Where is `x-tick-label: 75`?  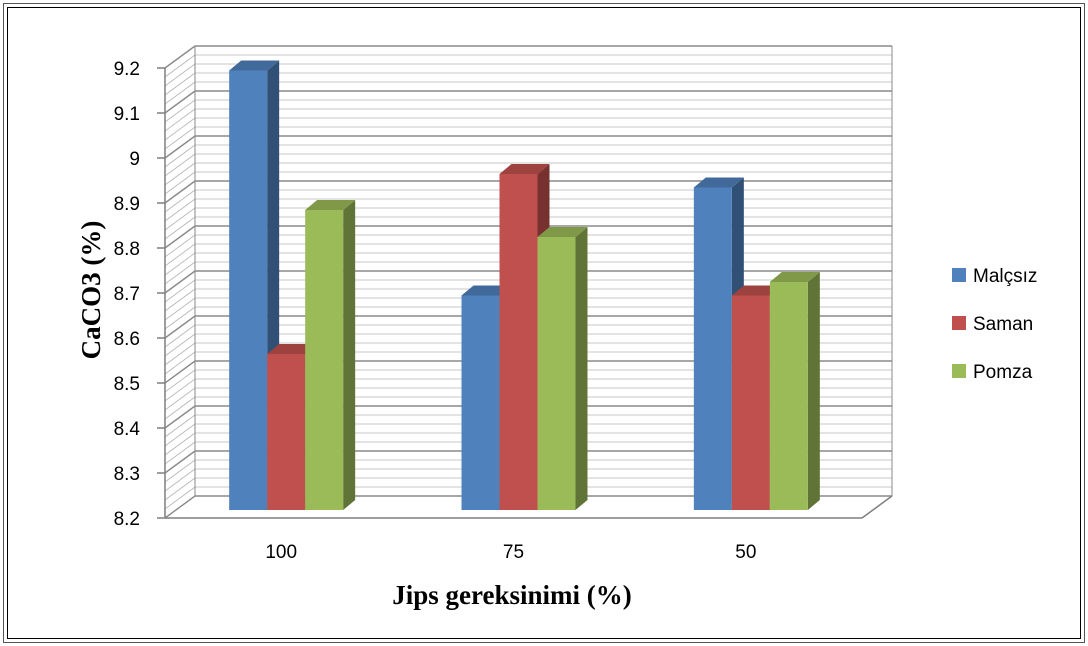
x-tick-label: 75 is located at coordinates (513, 552).